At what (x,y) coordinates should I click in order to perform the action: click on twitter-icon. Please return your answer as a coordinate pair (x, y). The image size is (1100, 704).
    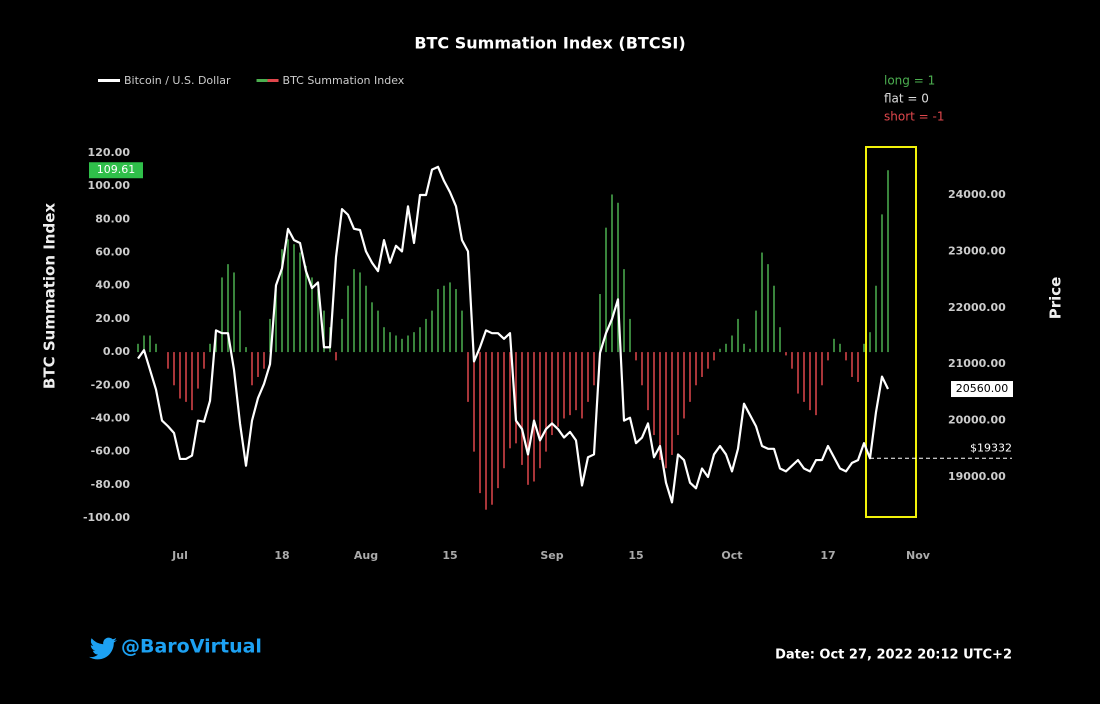
    Looking at the image, I should click on (103, 648).